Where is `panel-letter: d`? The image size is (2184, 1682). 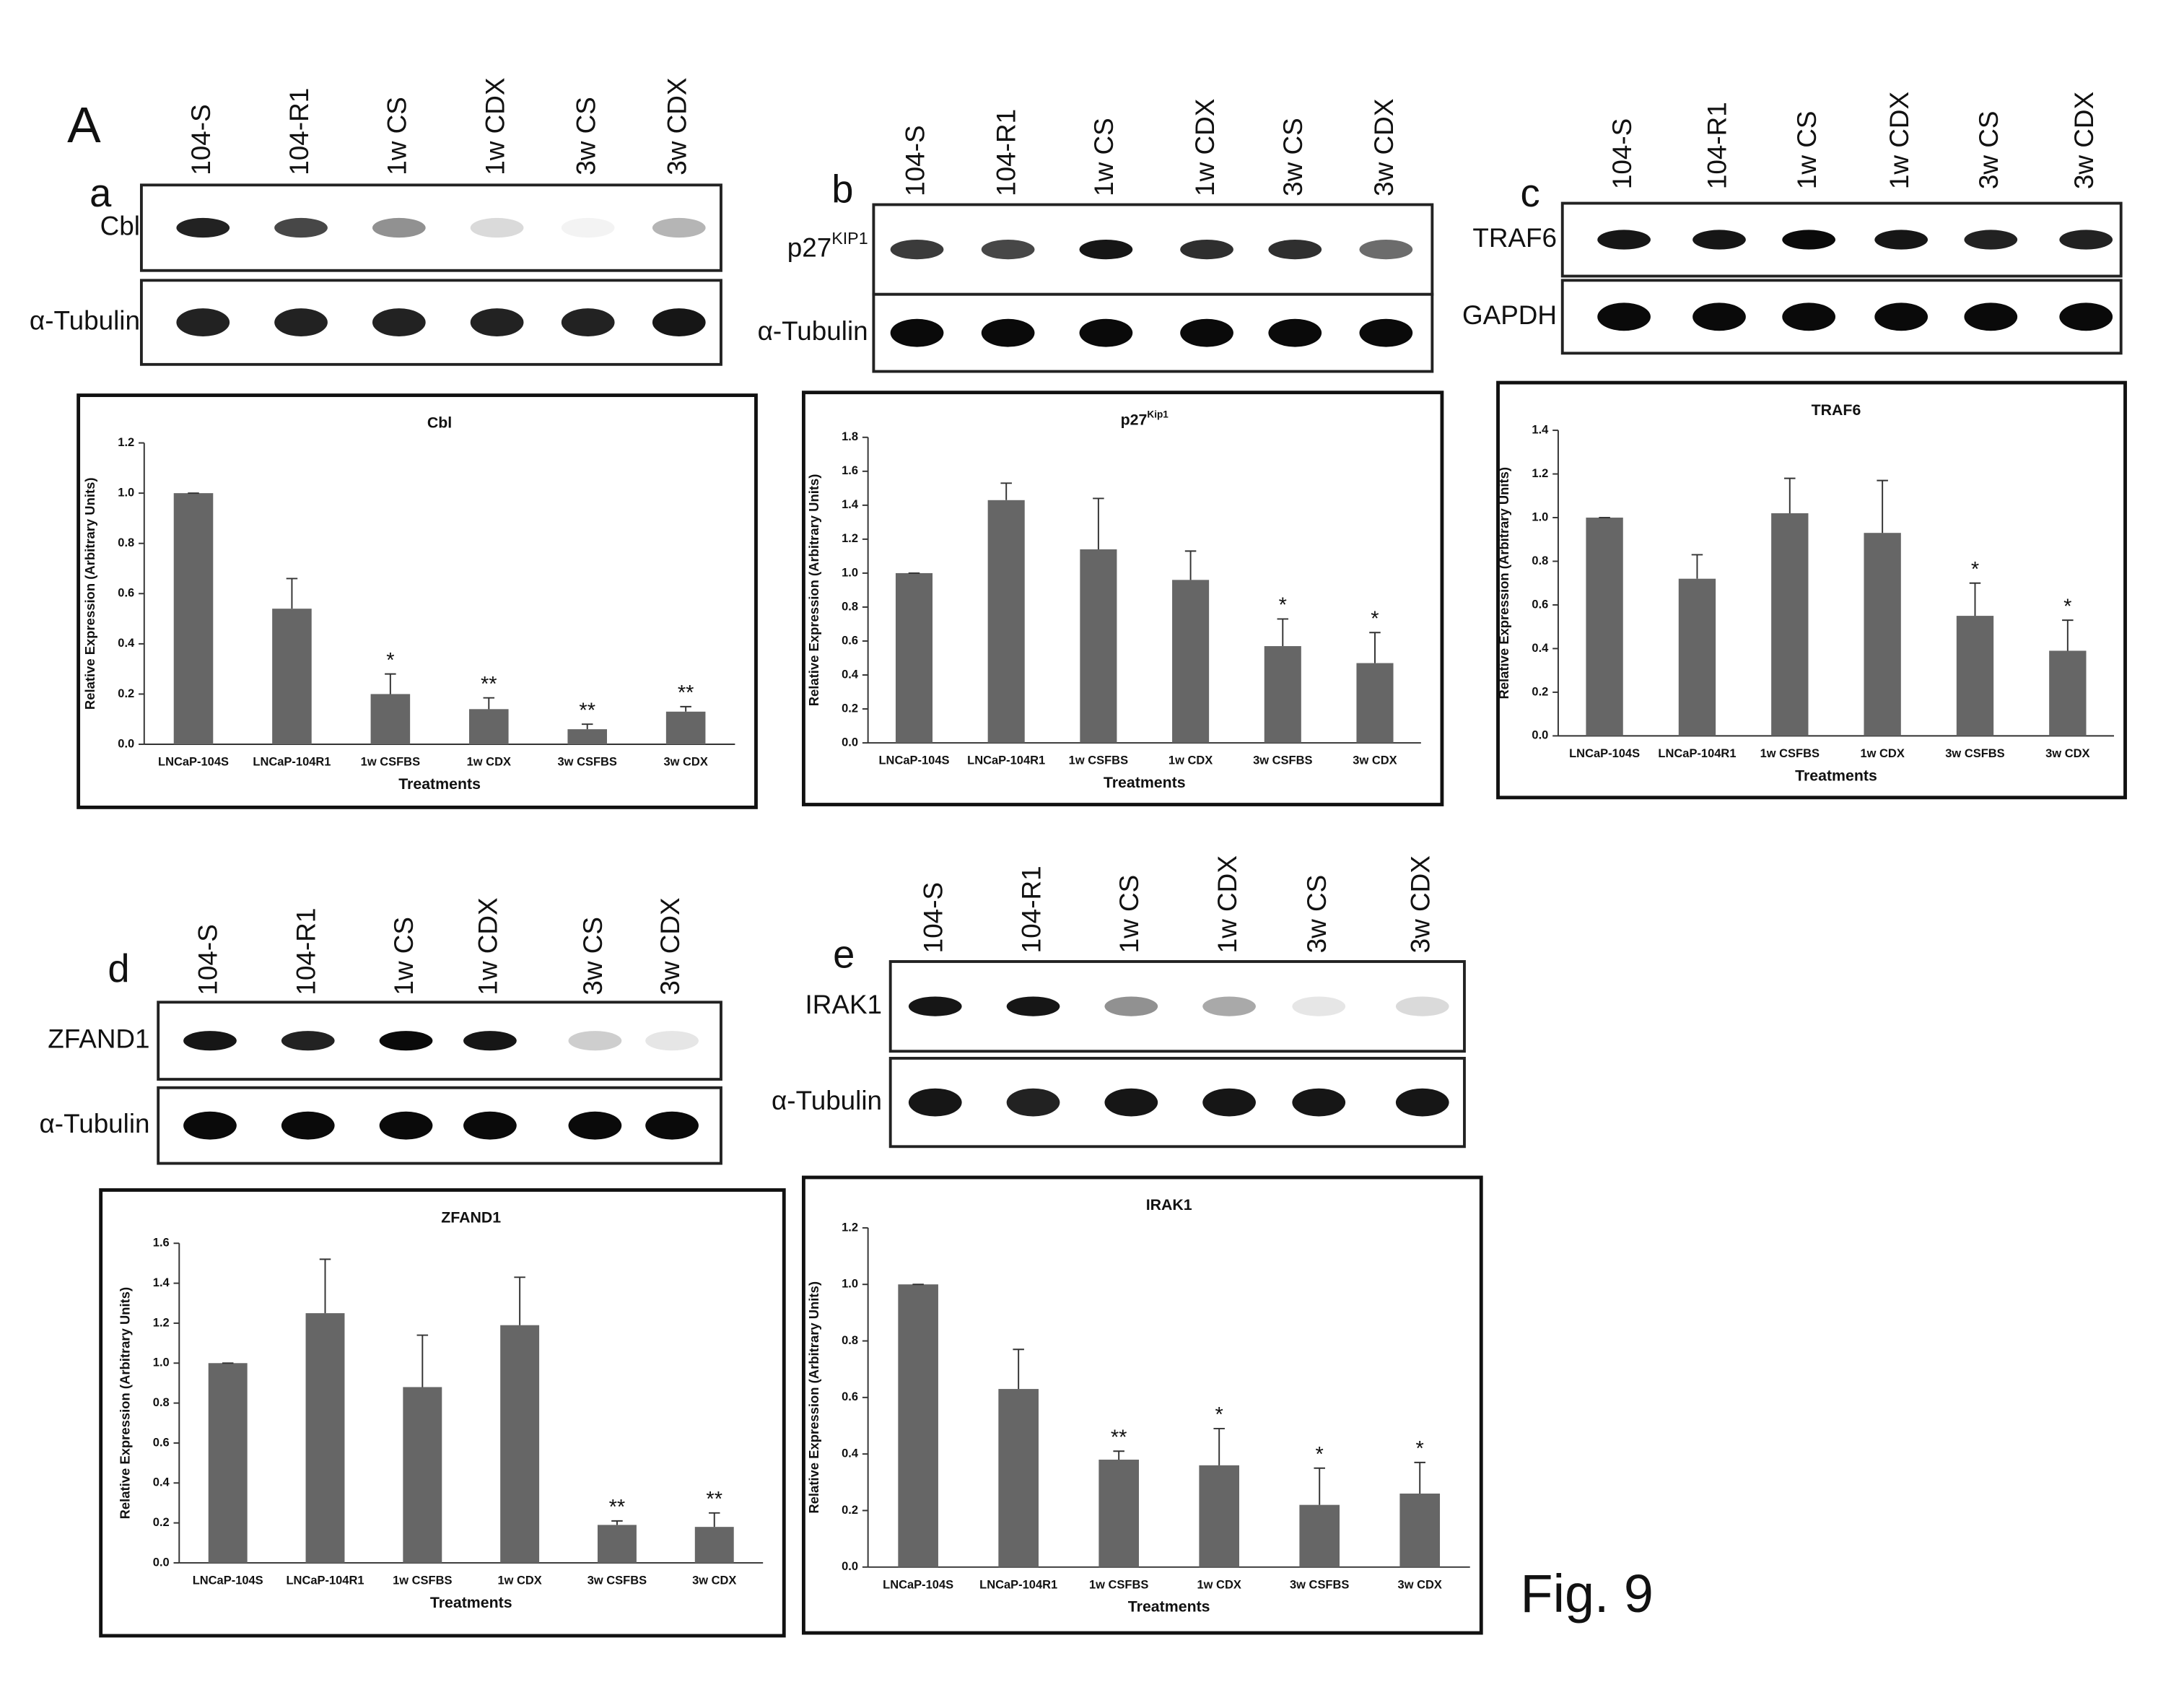
panel-letter: d is located at coordinates (118, 968).